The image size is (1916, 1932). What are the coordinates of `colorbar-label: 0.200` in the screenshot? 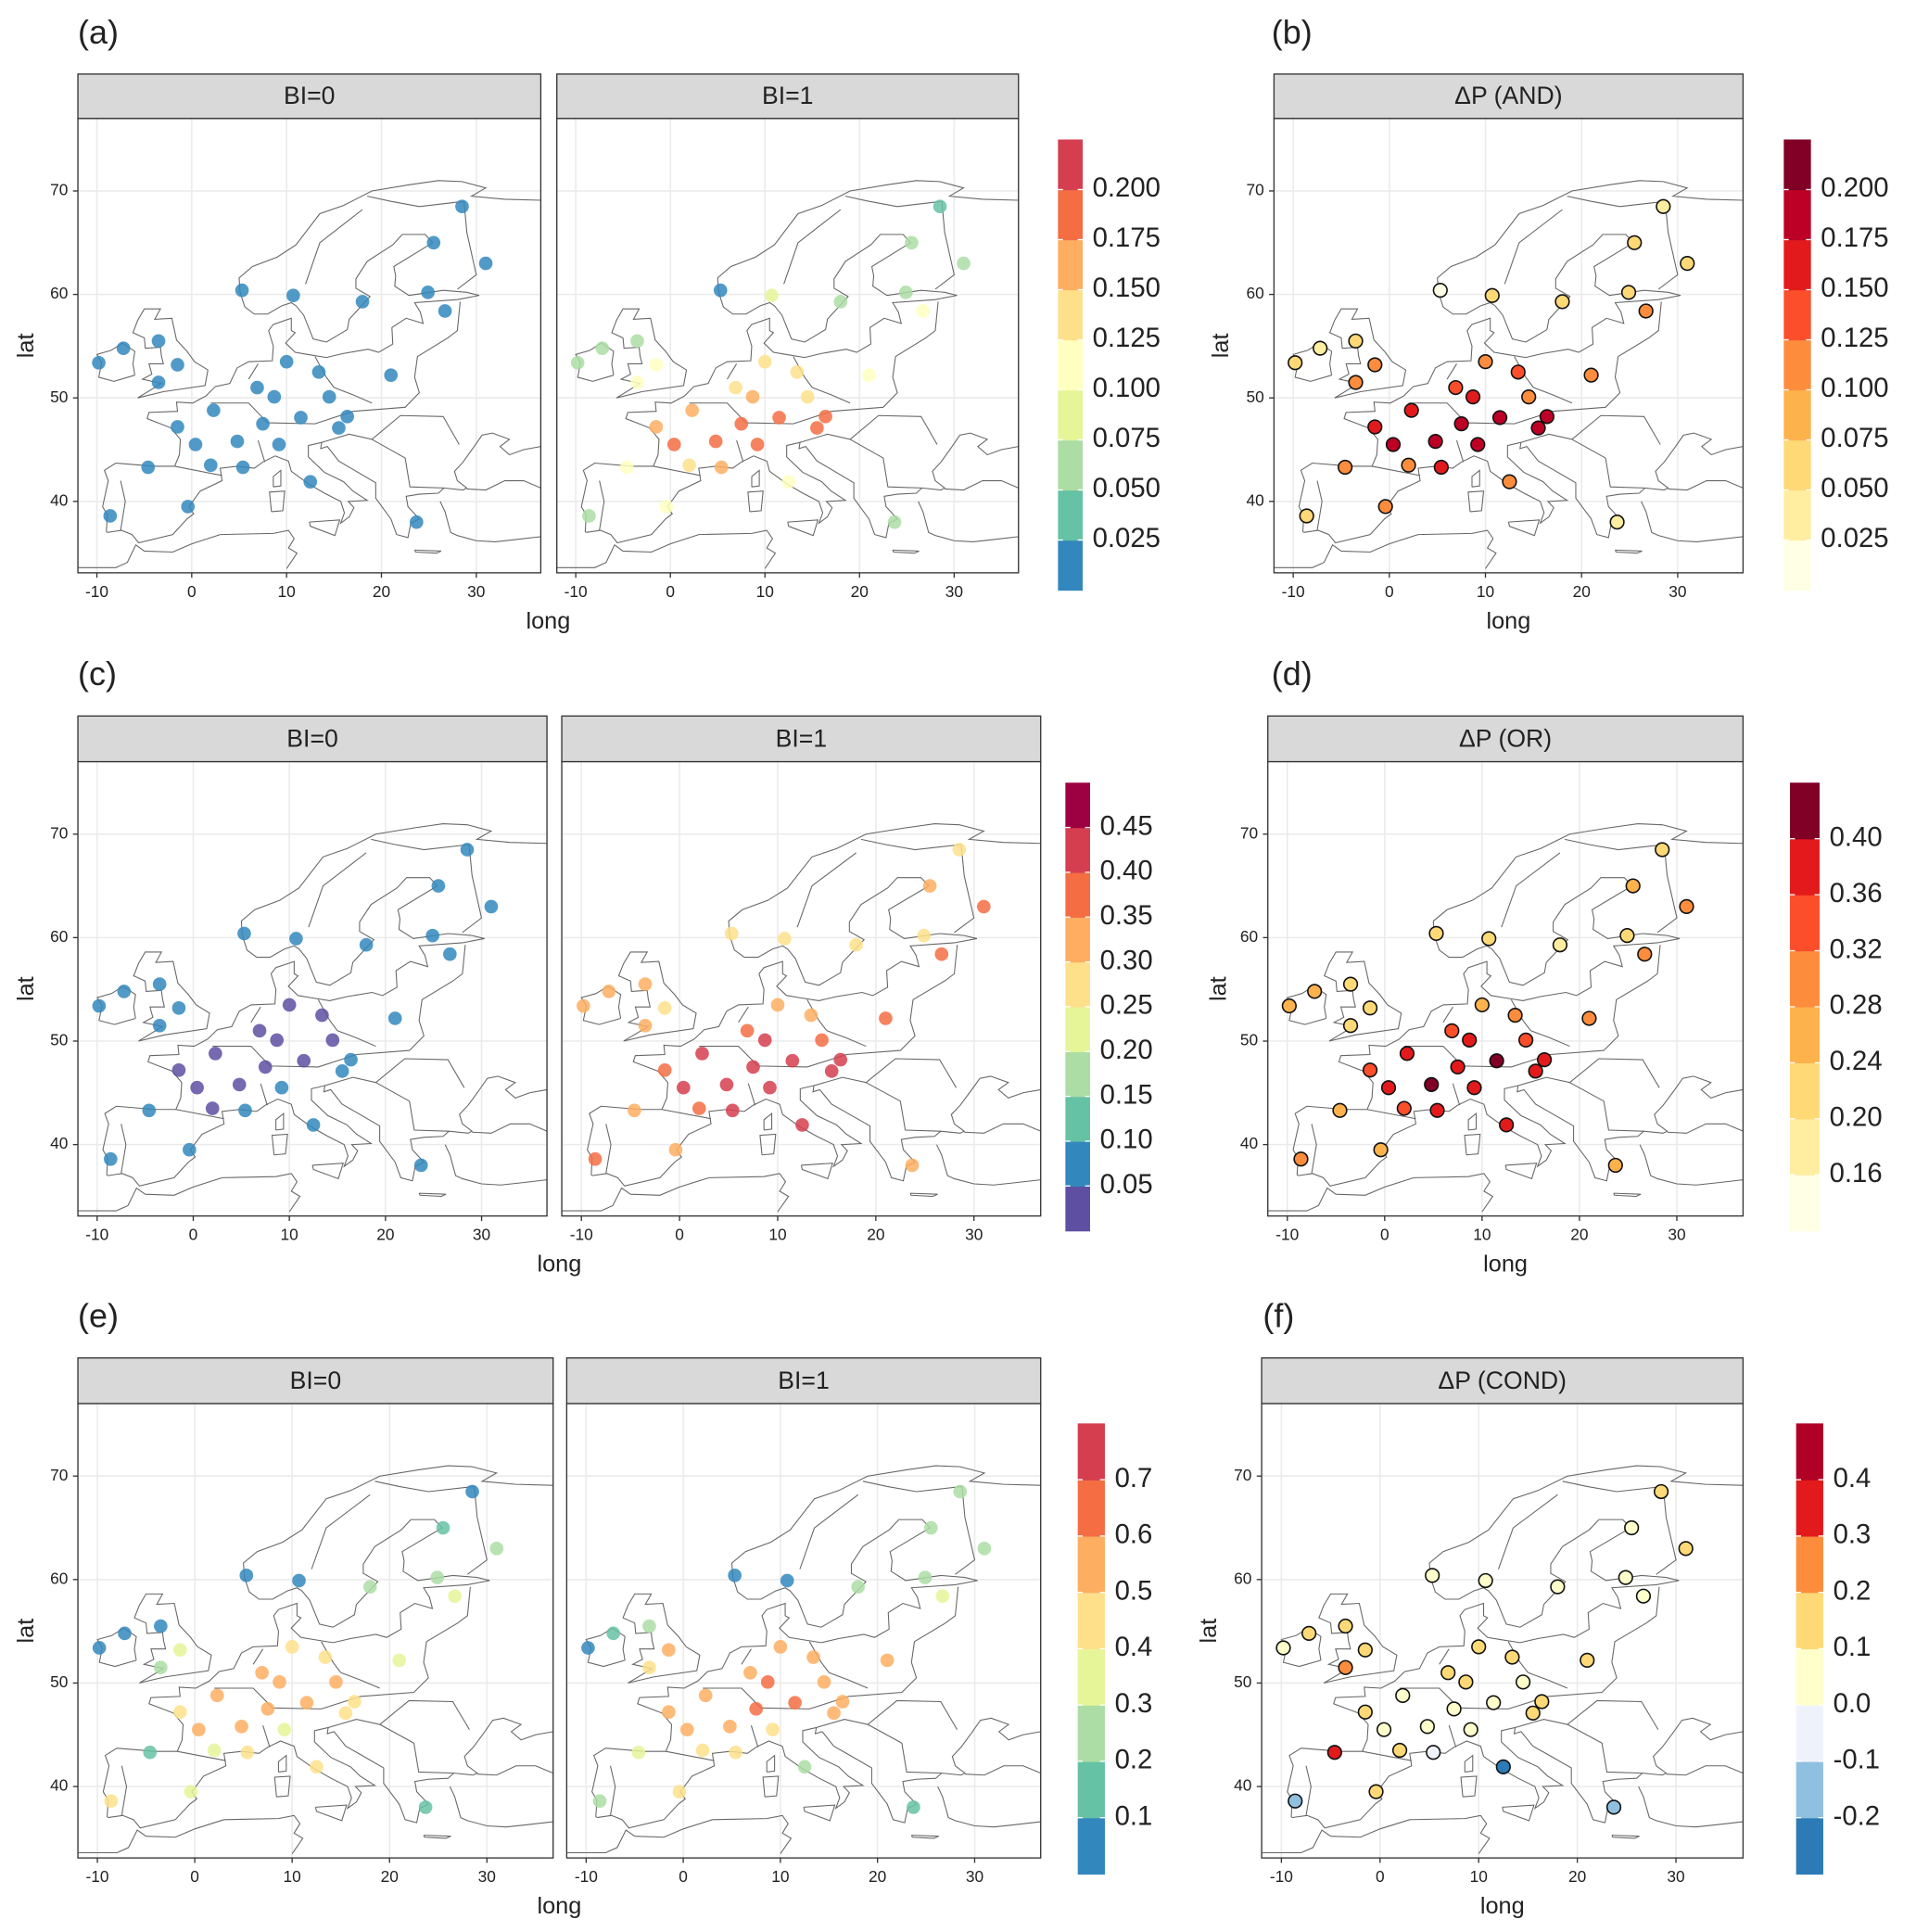 It's located at (1855, 187).